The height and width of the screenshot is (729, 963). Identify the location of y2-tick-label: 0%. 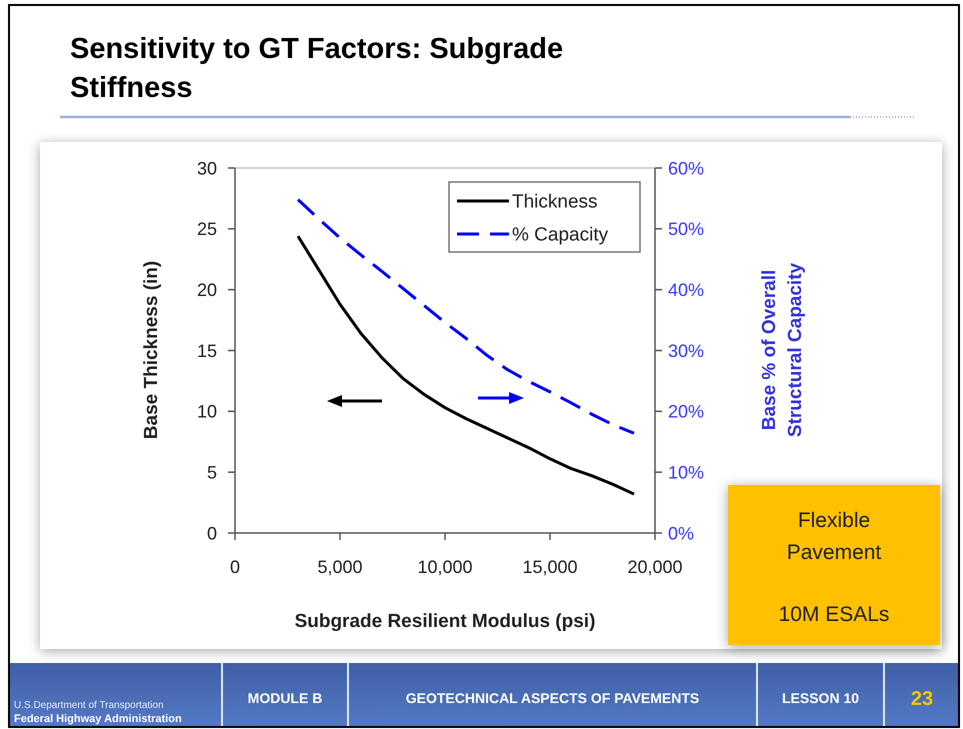
(681, 533).